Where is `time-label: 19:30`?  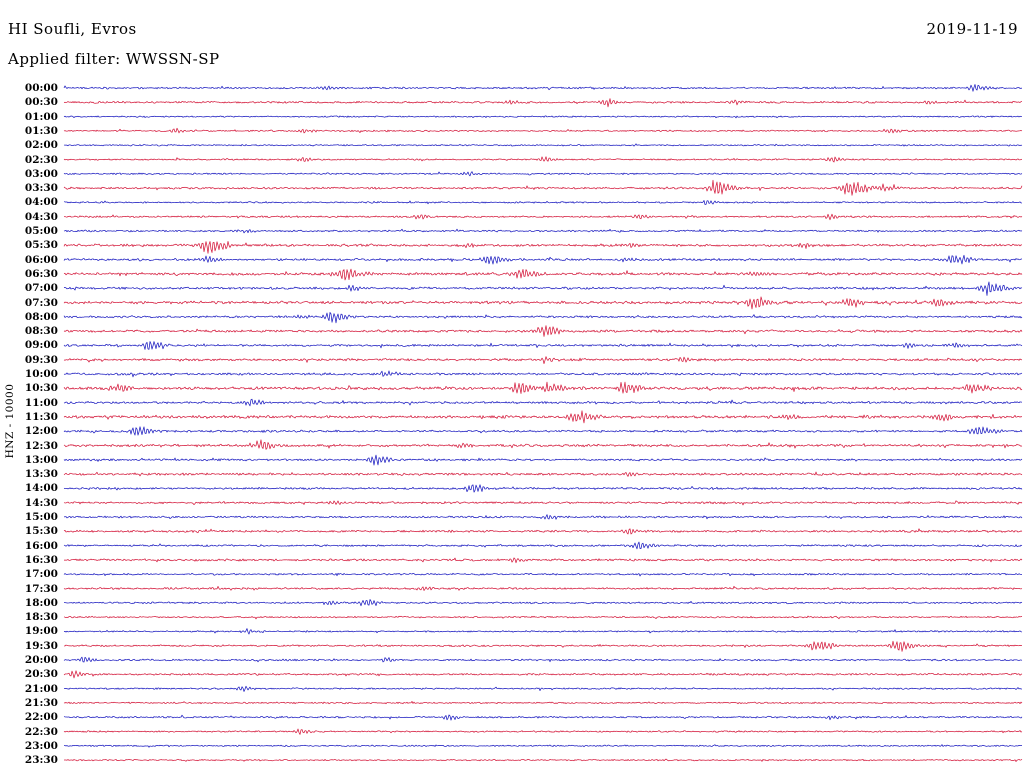 time-label: 19:30 is located at coordinates (41, 645).